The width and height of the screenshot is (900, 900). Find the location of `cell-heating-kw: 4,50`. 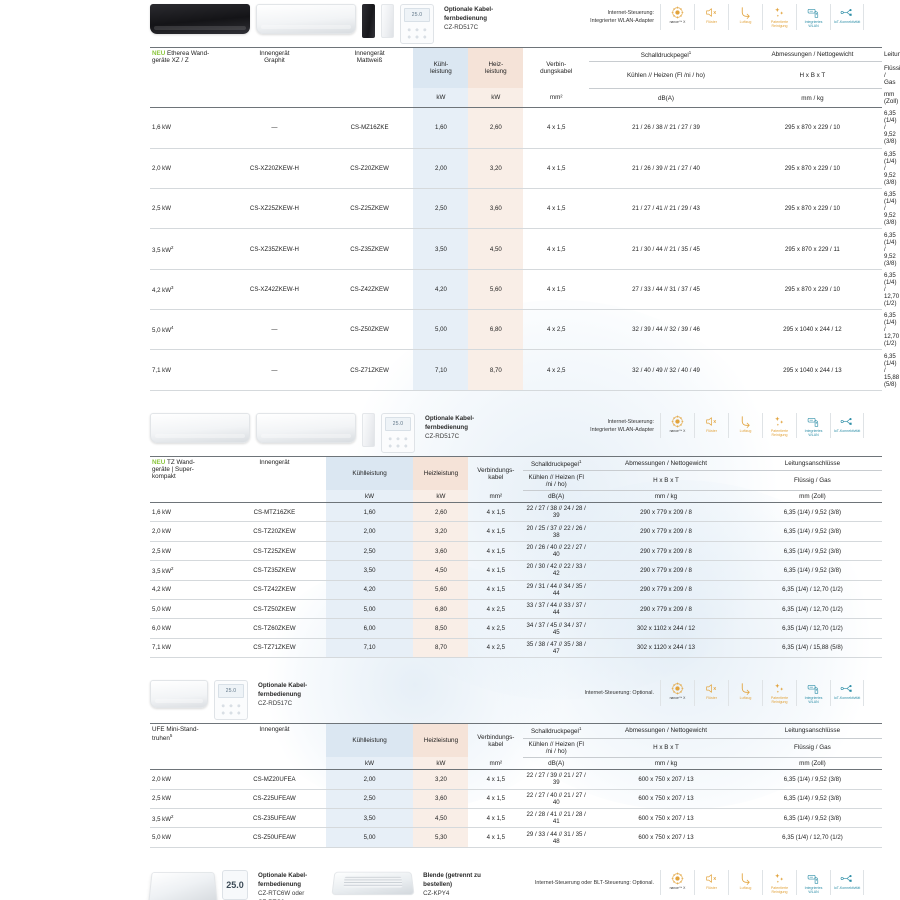

cell-heating-kw: 4,50 is located at coordinates (441, 570).